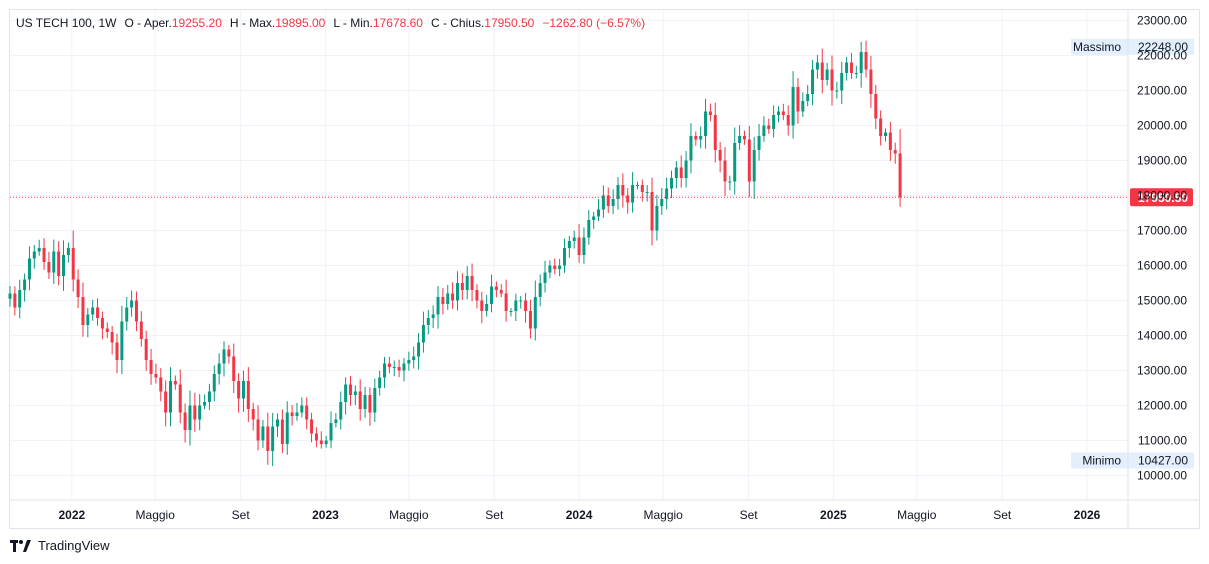  Describe the element at coordinates (66, 23) in the screenshot. I see `symbol-label: US TECH 100, 1W` at that location.